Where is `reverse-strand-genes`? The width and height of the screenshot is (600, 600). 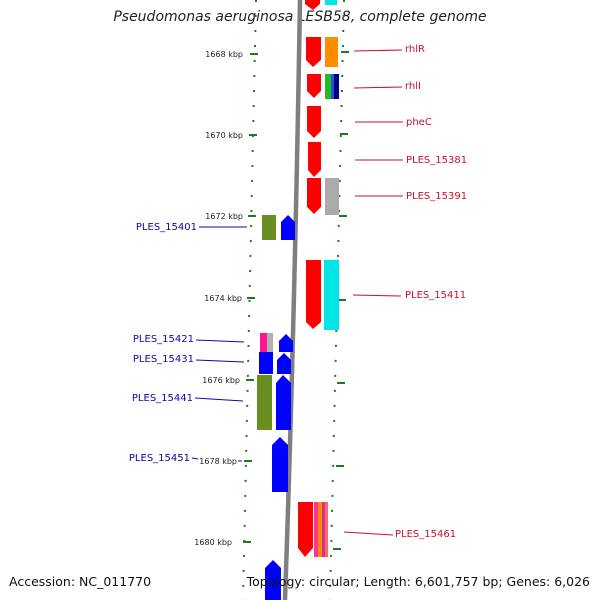
reverse-strand-genes is located at coordinates (309, 278).